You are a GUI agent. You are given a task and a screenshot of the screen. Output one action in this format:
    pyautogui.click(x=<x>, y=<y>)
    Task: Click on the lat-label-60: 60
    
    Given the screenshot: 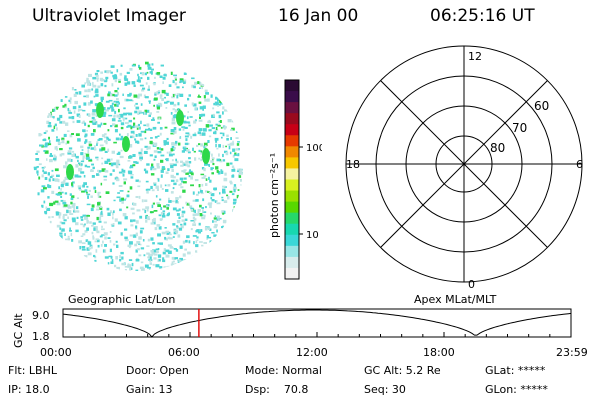 What is the action you would take?
    pyautogui.click(x=541, y=106)
    